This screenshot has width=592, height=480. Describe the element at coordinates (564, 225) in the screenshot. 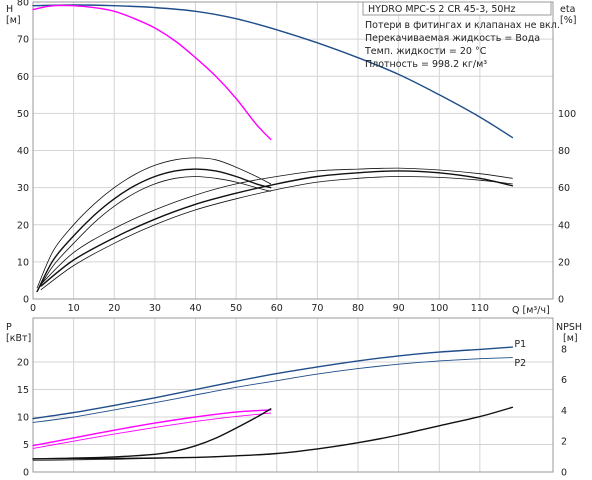

I see `eta-tick-label: 40` at that location.